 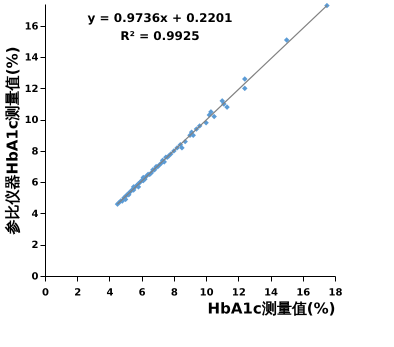 I want to click on x-tick-label: 16, so click(x=303, y=293).